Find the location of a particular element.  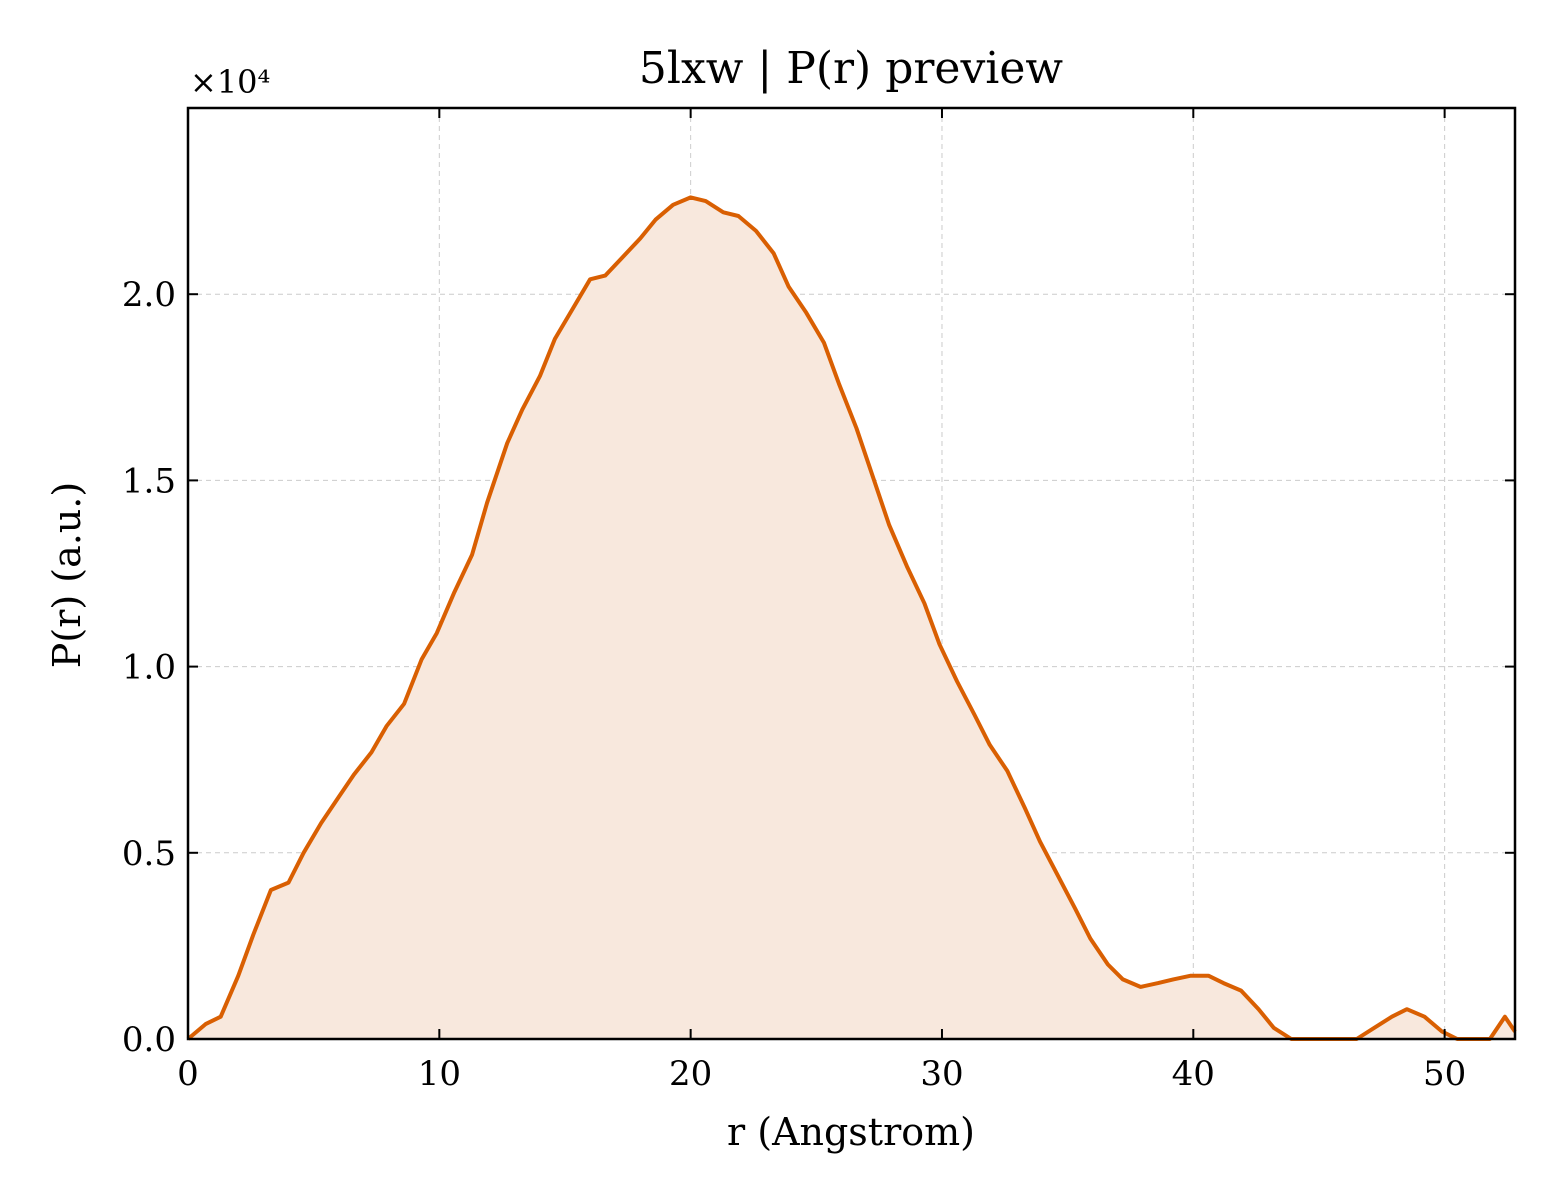

y-tick-label: 2.0 is located at coordinates (149, 295).